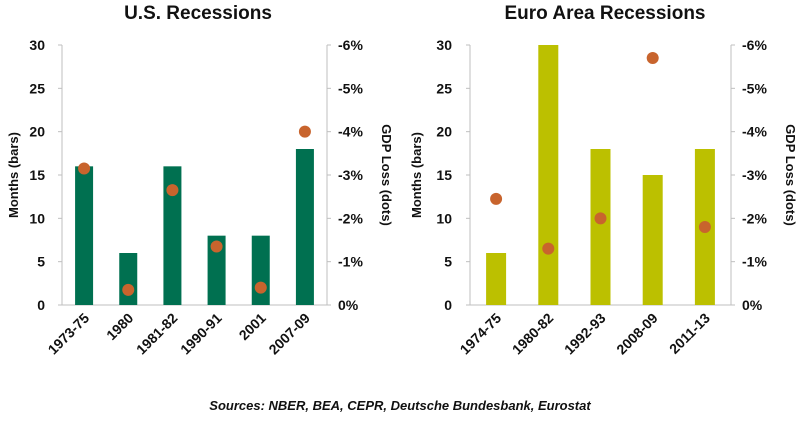 This screenshot has width=800, height=424. What do you see at coordinates (69, 334) in the screenshot?
I see `category-label: 1973-75` at bounding box center [69, 334].